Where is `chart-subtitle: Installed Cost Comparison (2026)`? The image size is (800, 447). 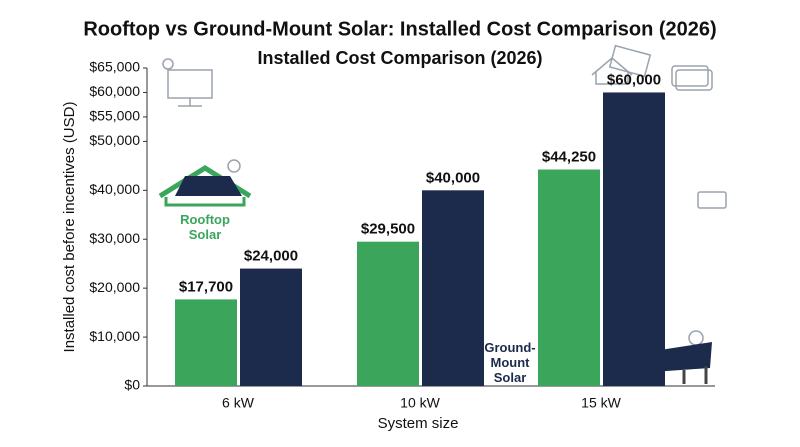
chart-subtitle: Installed Cost Comparison (2026) is located at coordinates (399, 58).